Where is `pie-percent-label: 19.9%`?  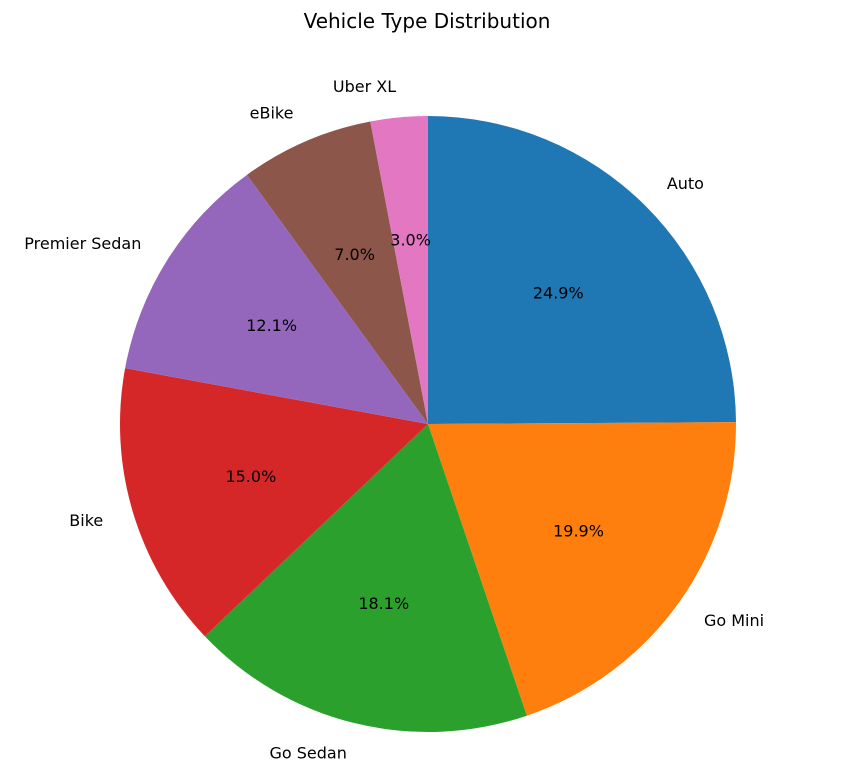 pie-percent-label: 19.9% is located at coordinates (578, 531).